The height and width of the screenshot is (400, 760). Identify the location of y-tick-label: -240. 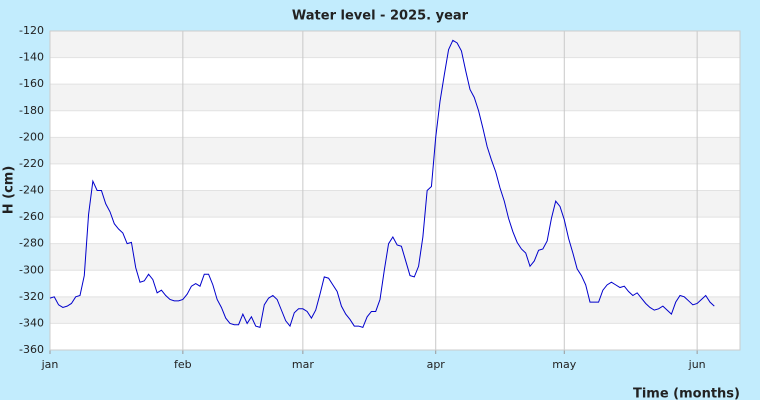
(31, 190).